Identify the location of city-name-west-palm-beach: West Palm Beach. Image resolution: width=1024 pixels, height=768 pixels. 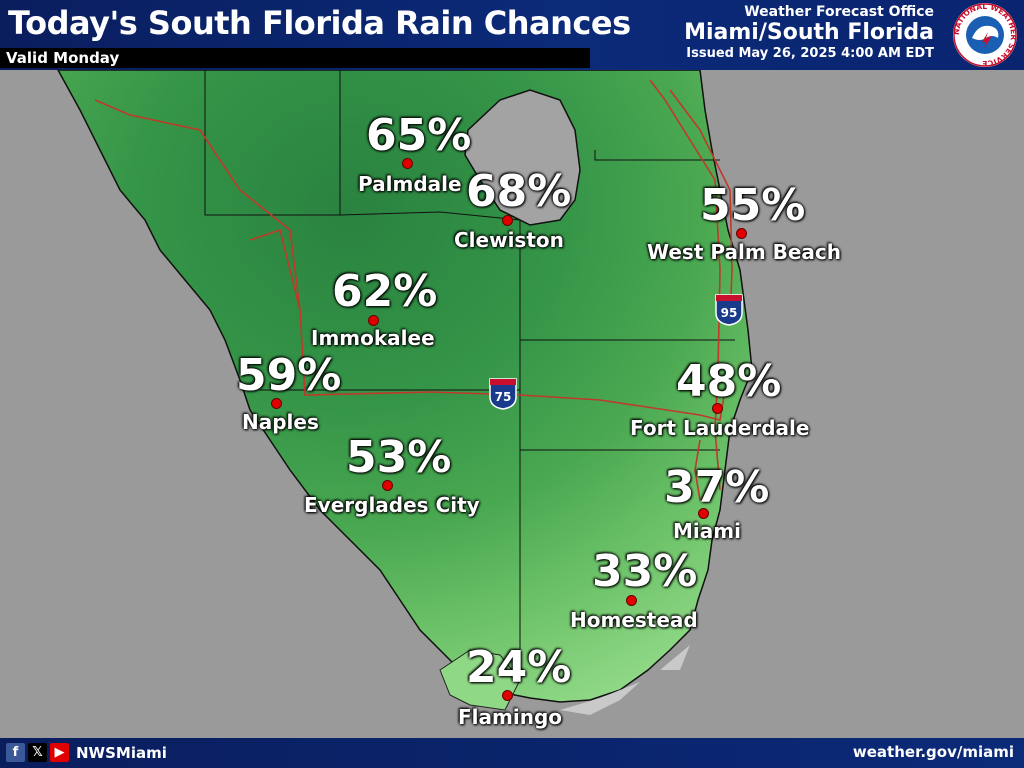
(744, 252).